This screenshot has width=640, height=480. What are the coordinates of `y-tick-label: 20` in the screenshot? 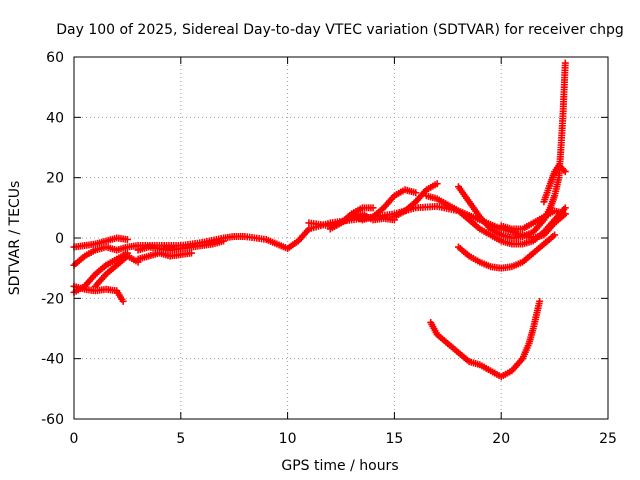 It's located at (55, 179).